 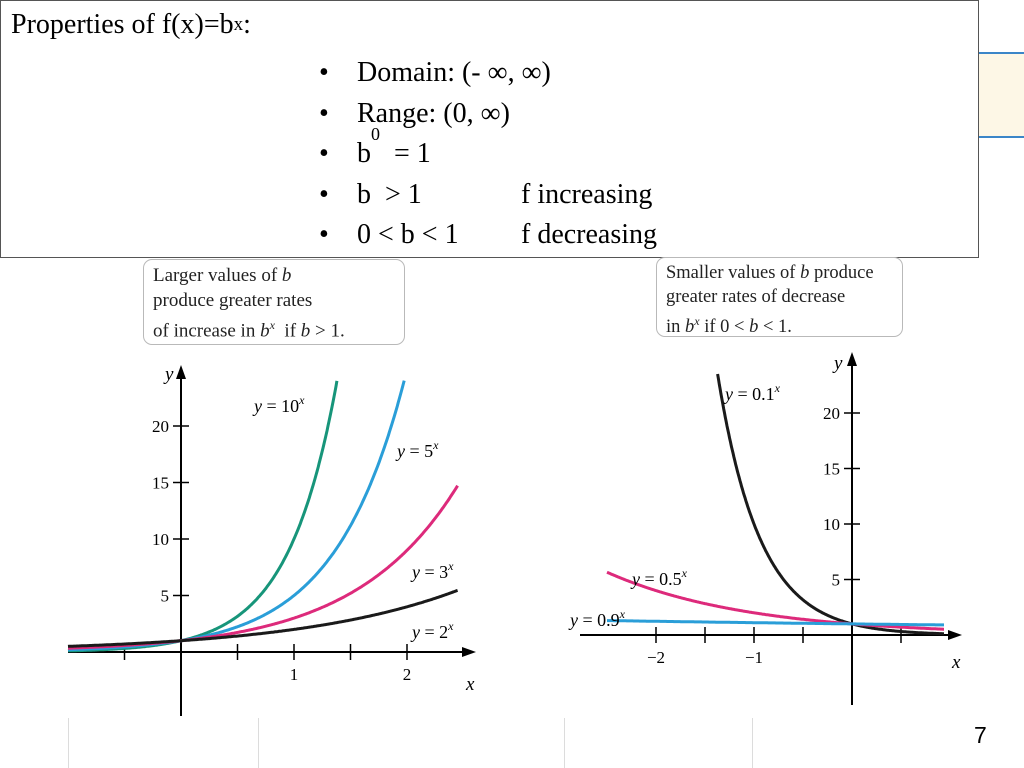 I want to click on background-banner, so click(x=999, y=95).